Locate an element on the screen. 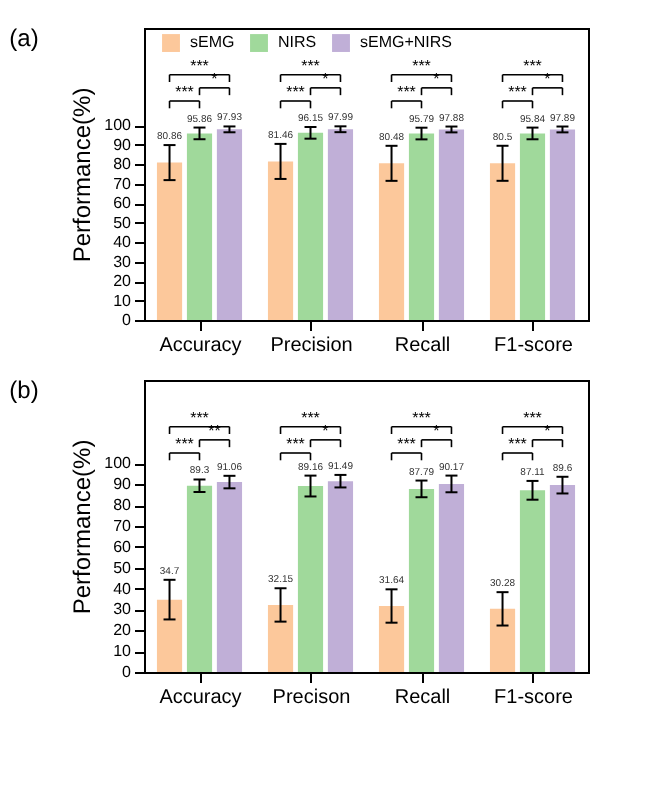 The height and width of the screenshot is (786, 646). legend-label: sEMG+NIRS is located at coordinates (406, 42).